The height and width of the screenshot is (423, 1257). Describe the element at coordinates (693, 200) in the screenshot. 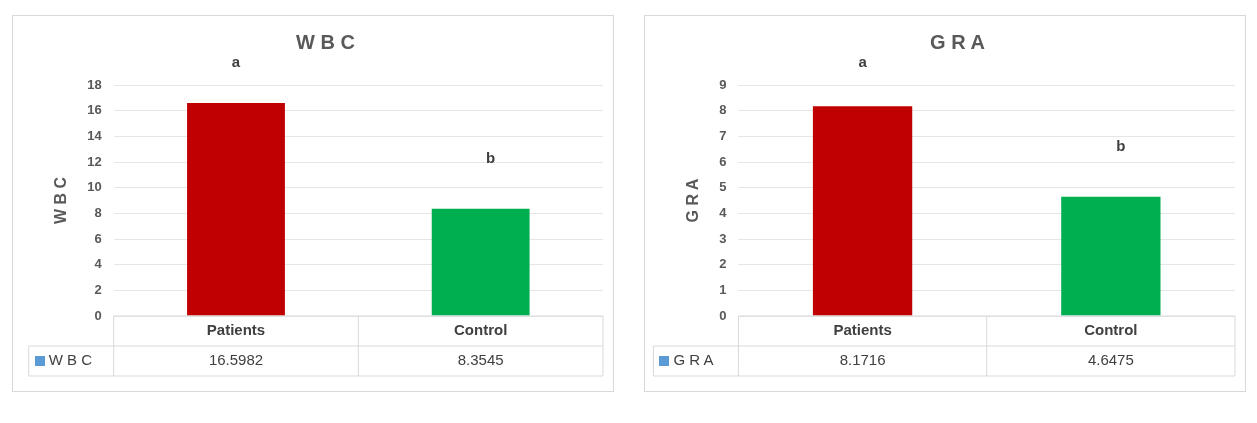

I see `y-axis-title: G R A` at that location.